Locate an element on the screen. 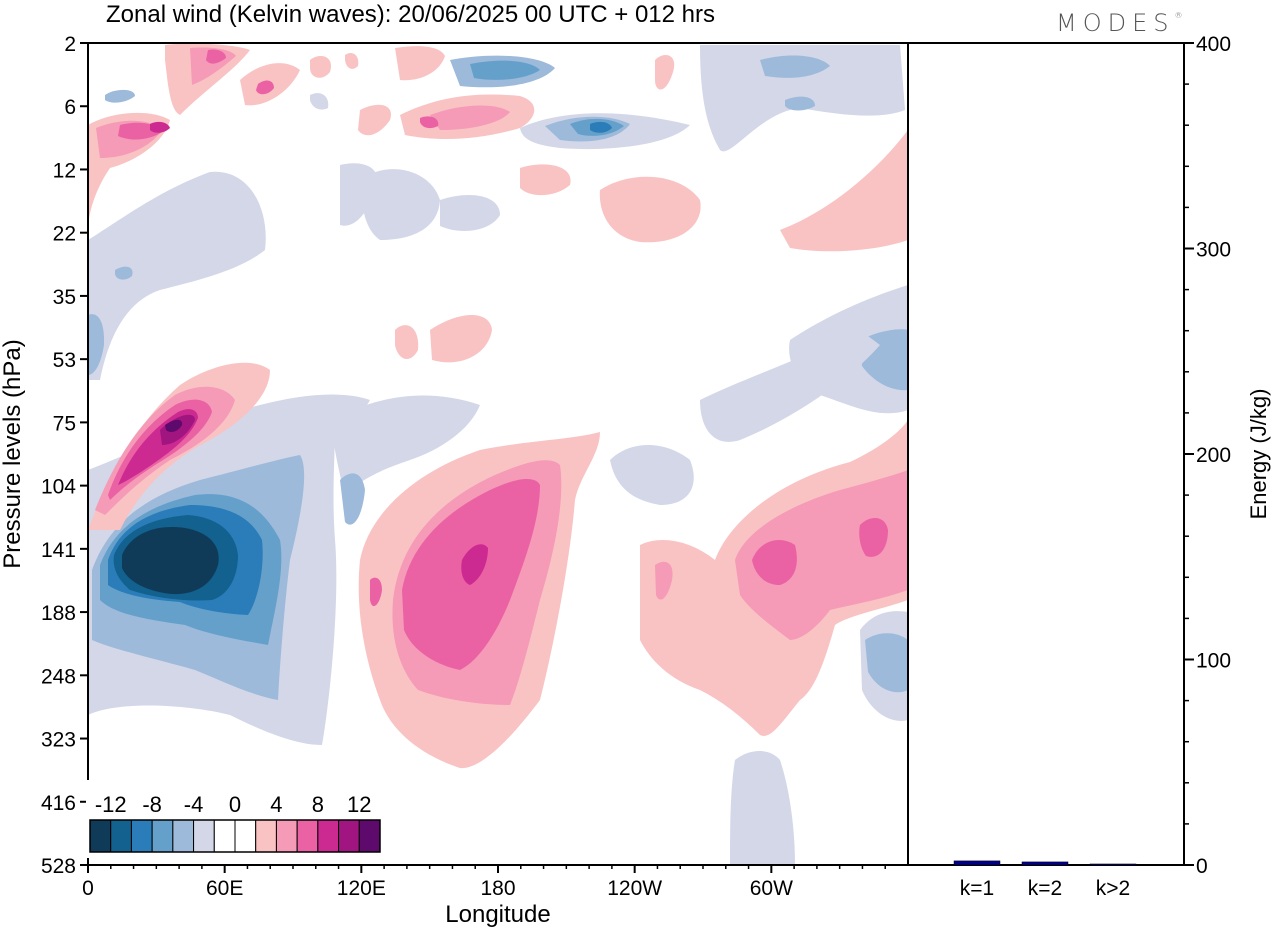  pressure-tick-label: 528 is located at coordinates (58, 866).